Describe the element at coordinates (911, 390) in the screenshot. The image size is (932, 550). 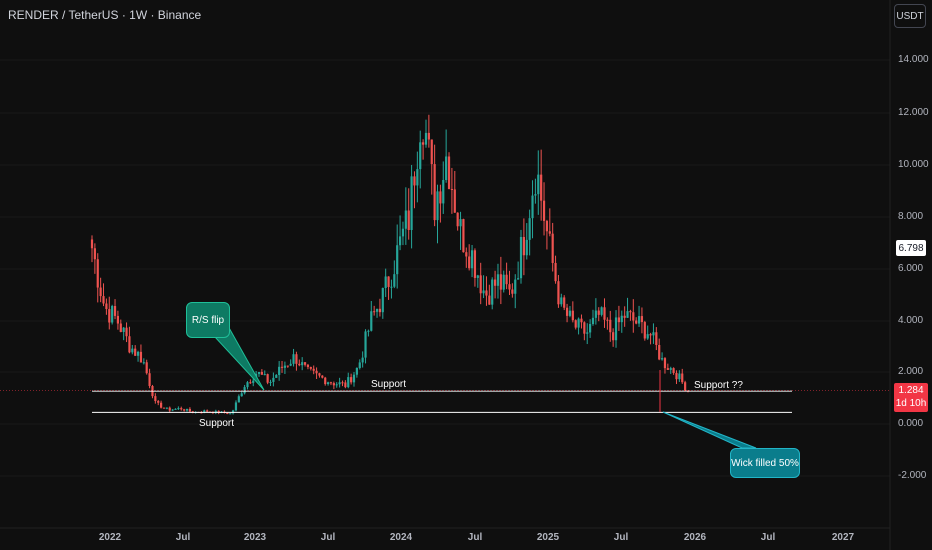
I see `current-price: 1.284` at that location.